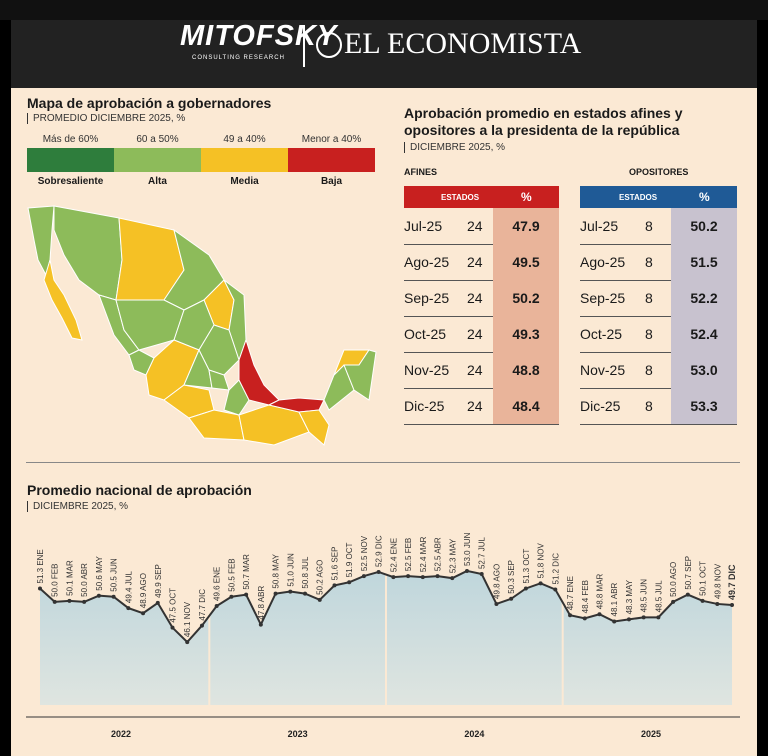  What do you see at coordinates (99, 572) in the screenshot?
I see `data-label: 50.6 MAY` at bounding box center [99, 572].